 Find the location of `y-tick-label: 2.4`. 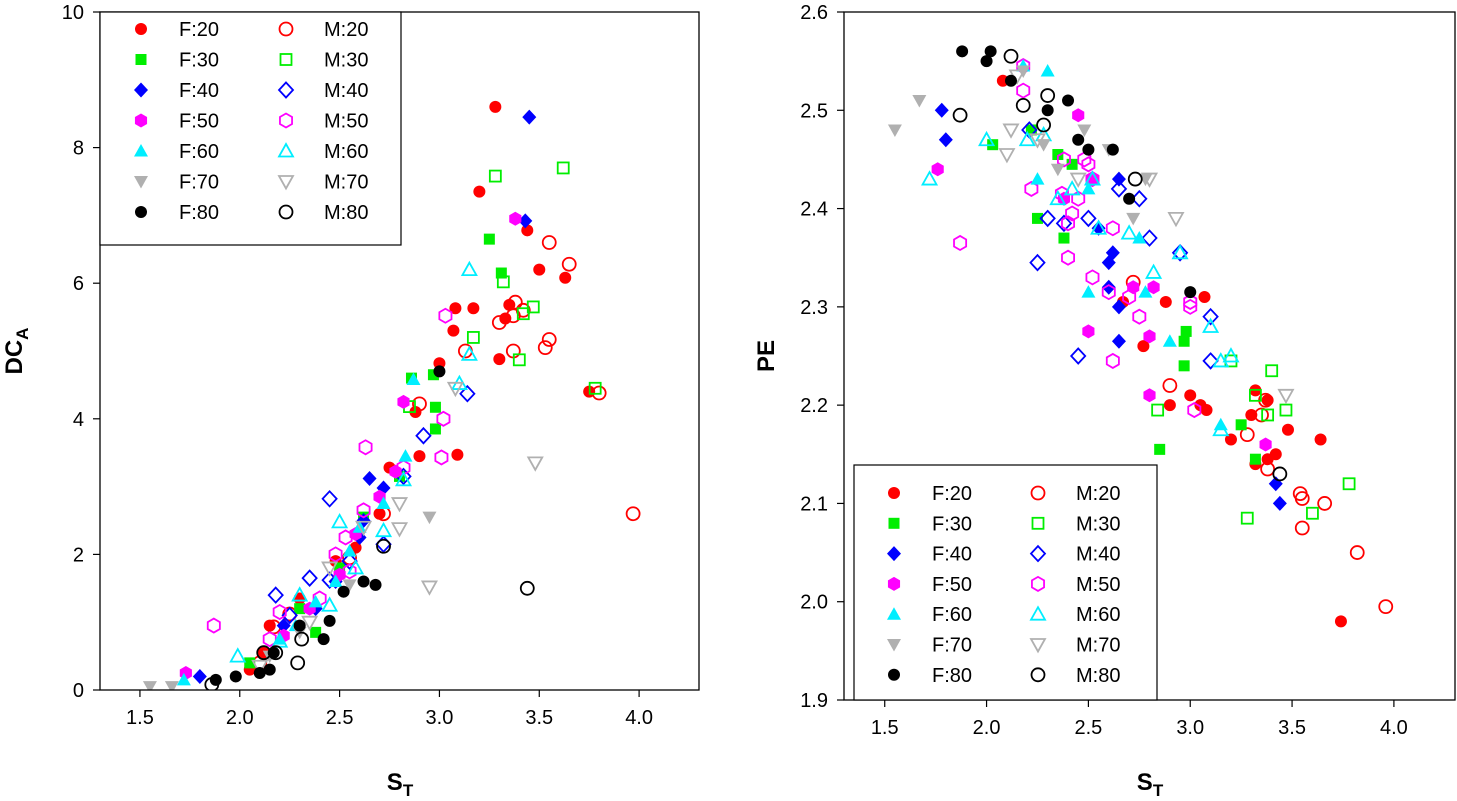

y-tick-label: 2.4 is located at coordinates (814, 210).